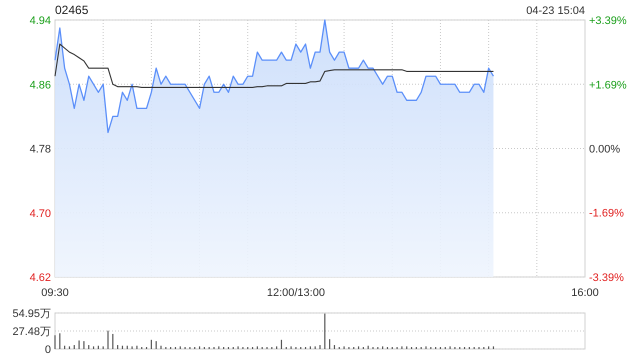 This screenshot has height=360, width=640. I want to click on x-tick-label: 16:00, so click(585, 293).